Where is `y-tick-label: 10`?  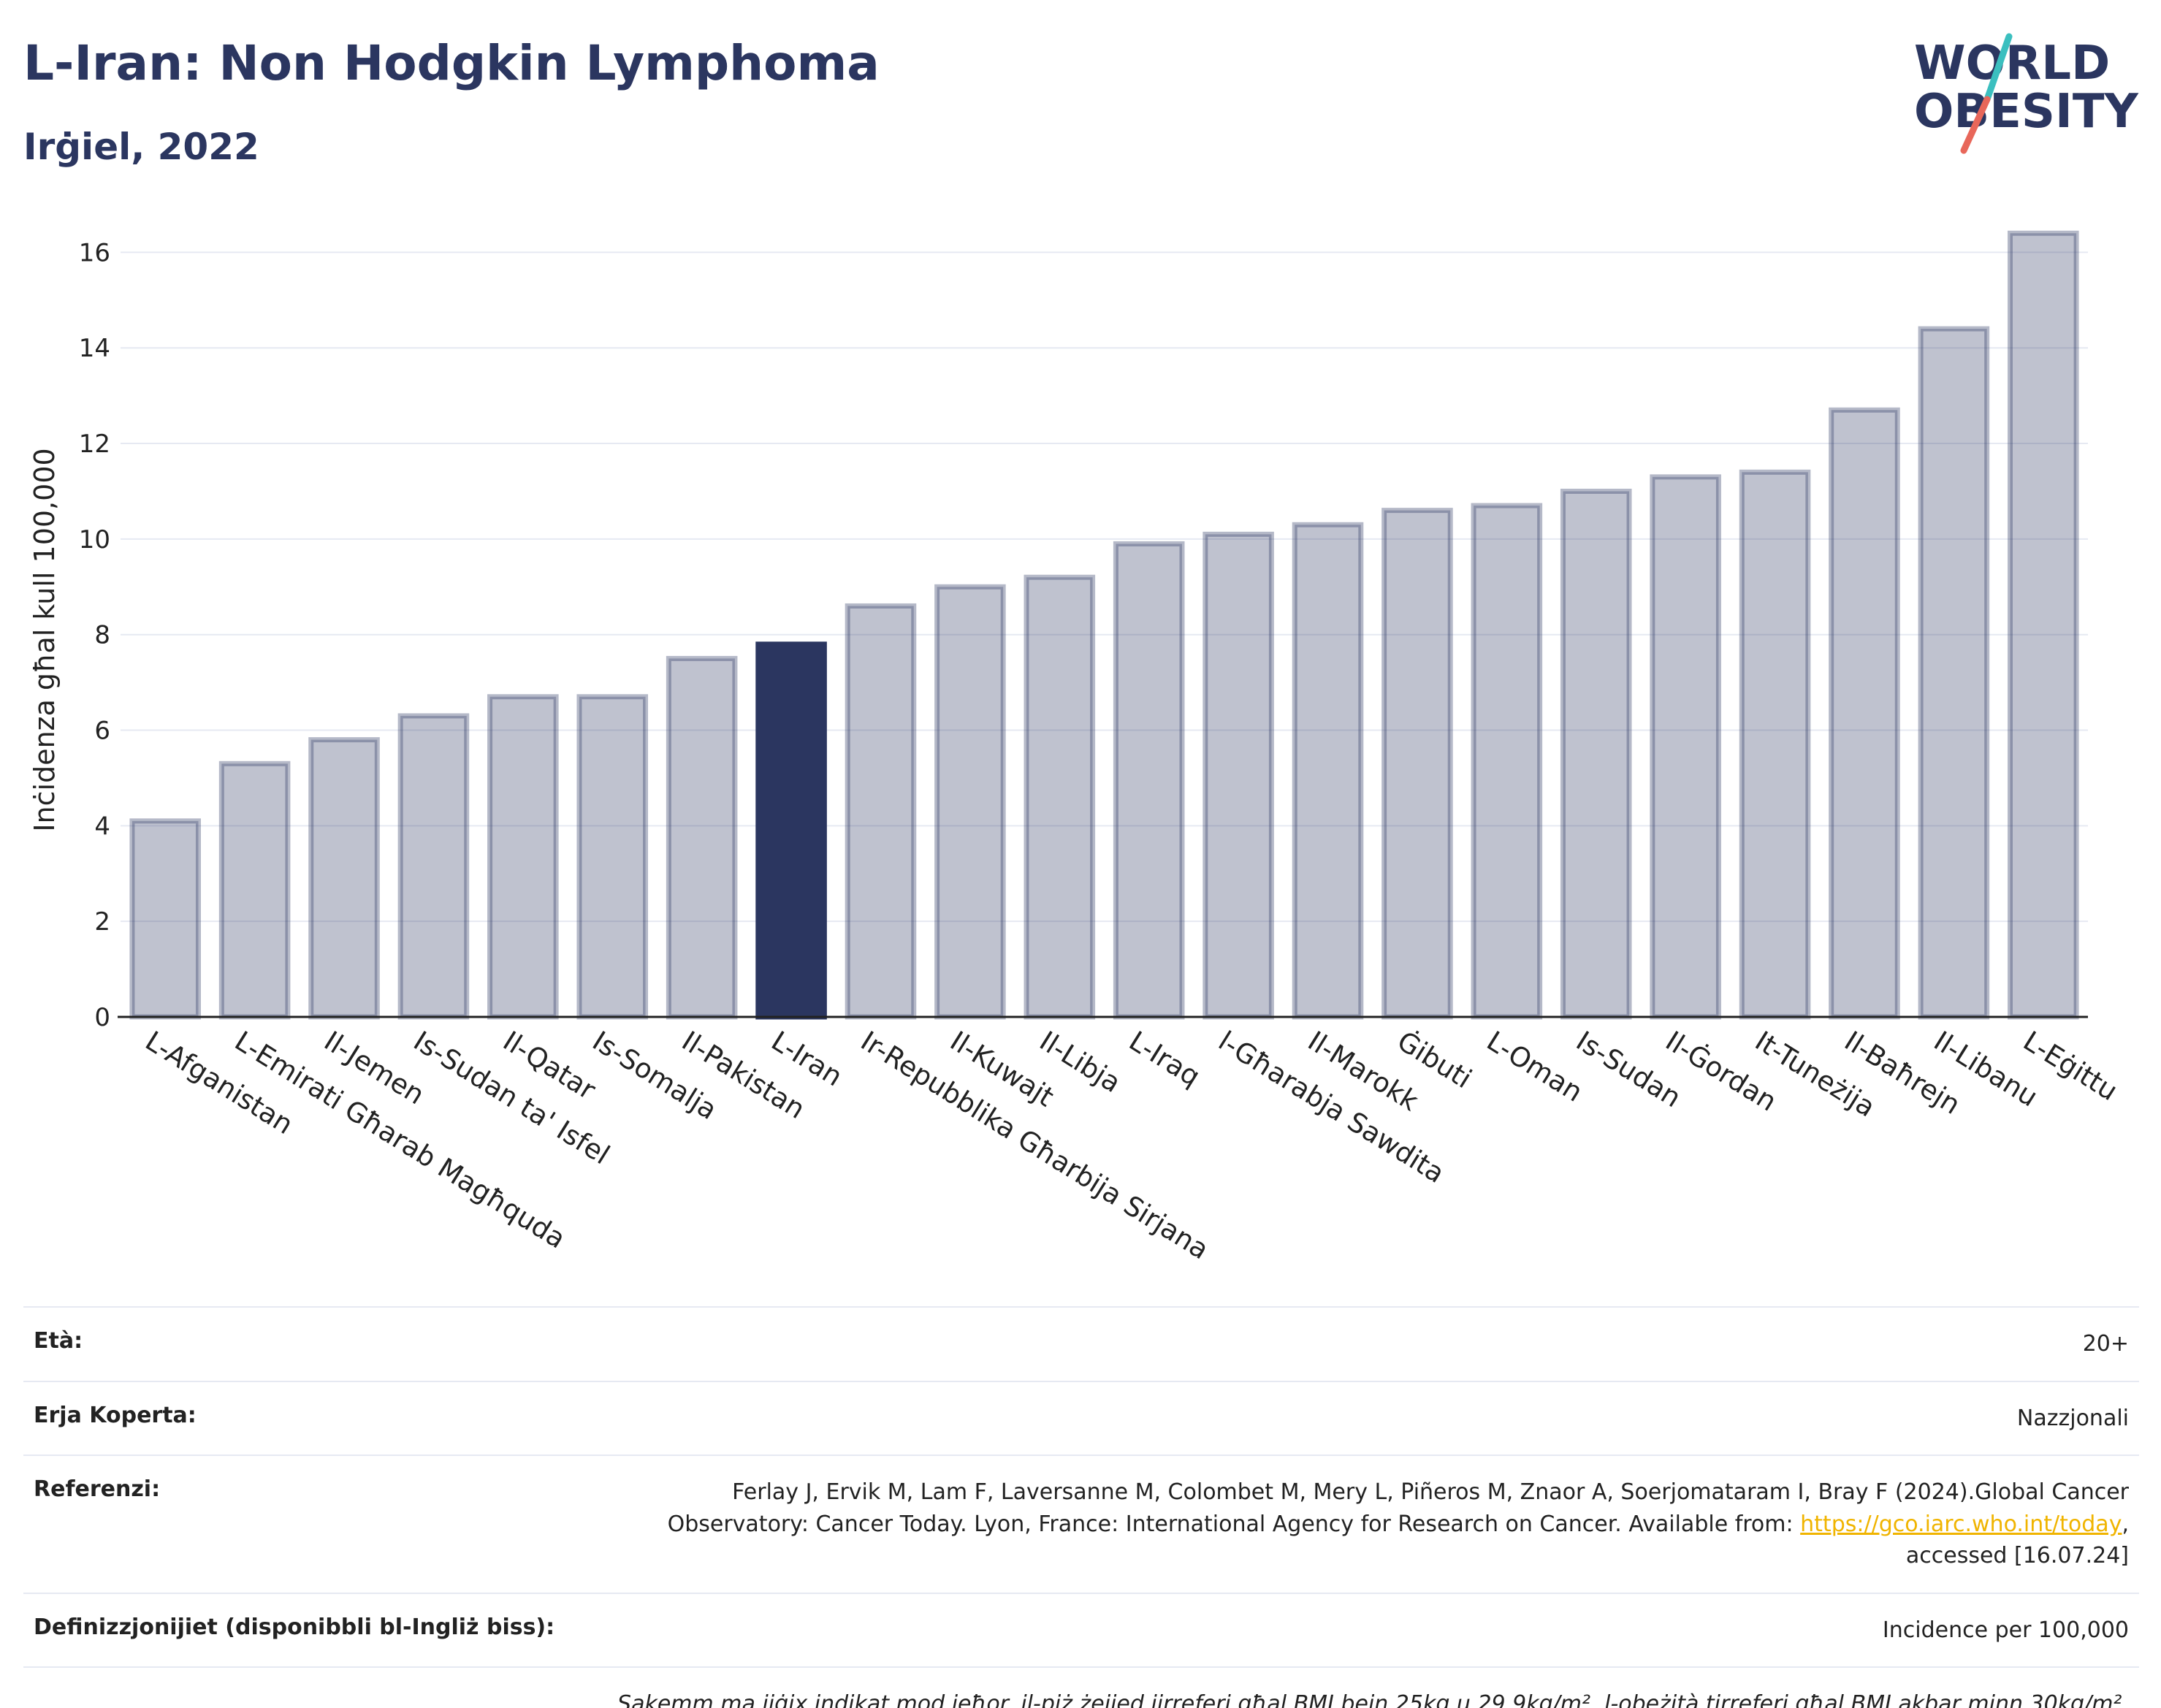
y-tick-label: 10 is located at coordinates (94, 539).